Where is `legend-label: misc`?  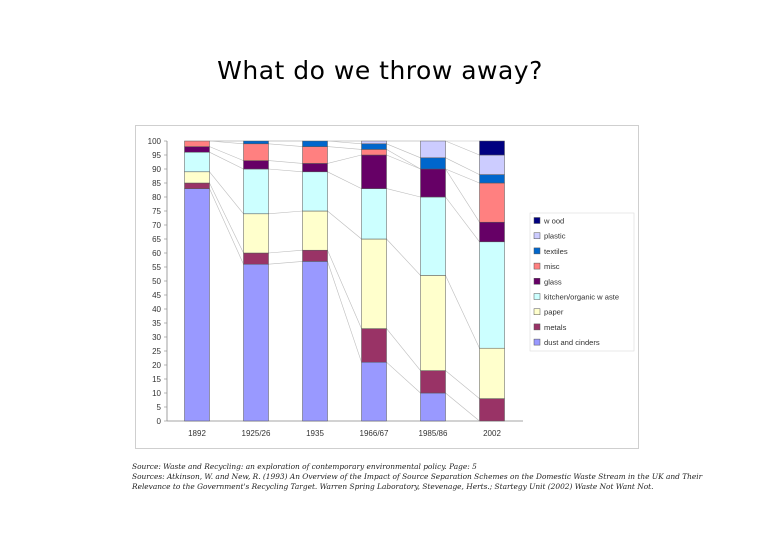
legend-label: misc is located at coordinates (552, 266).